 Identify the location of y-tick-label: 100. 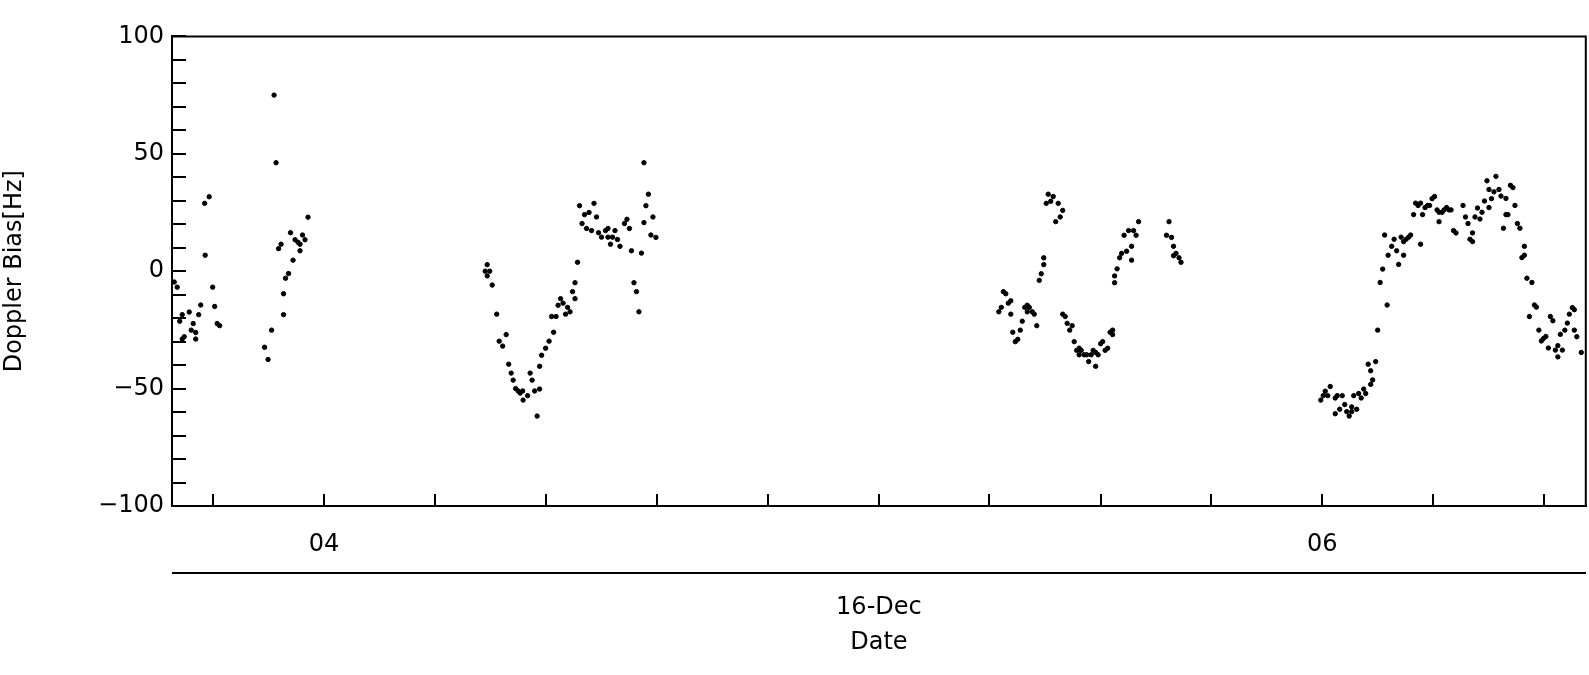
(141, 34).